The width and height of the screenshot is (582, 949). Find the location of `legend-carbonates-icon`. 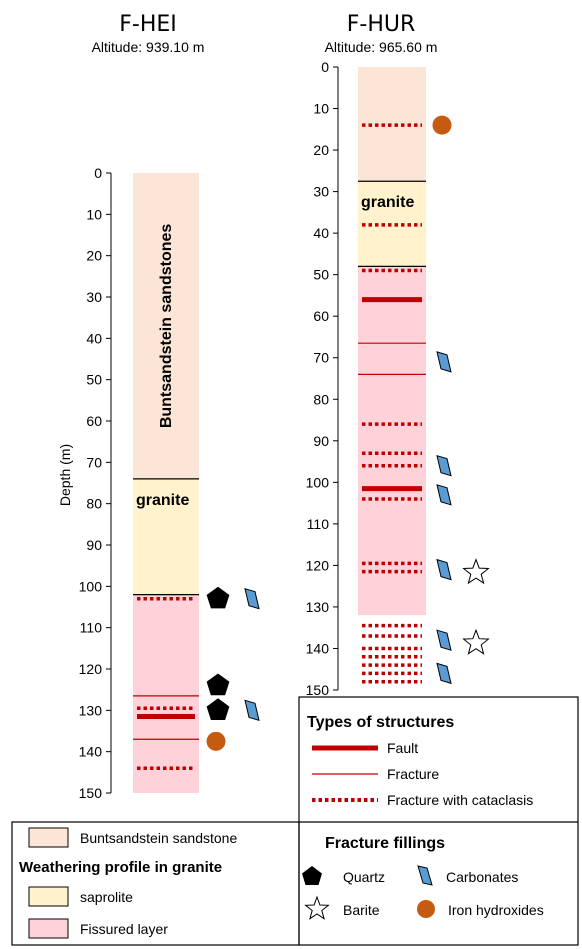

legend-carbonates-icon is located at coordinates (425, 875).